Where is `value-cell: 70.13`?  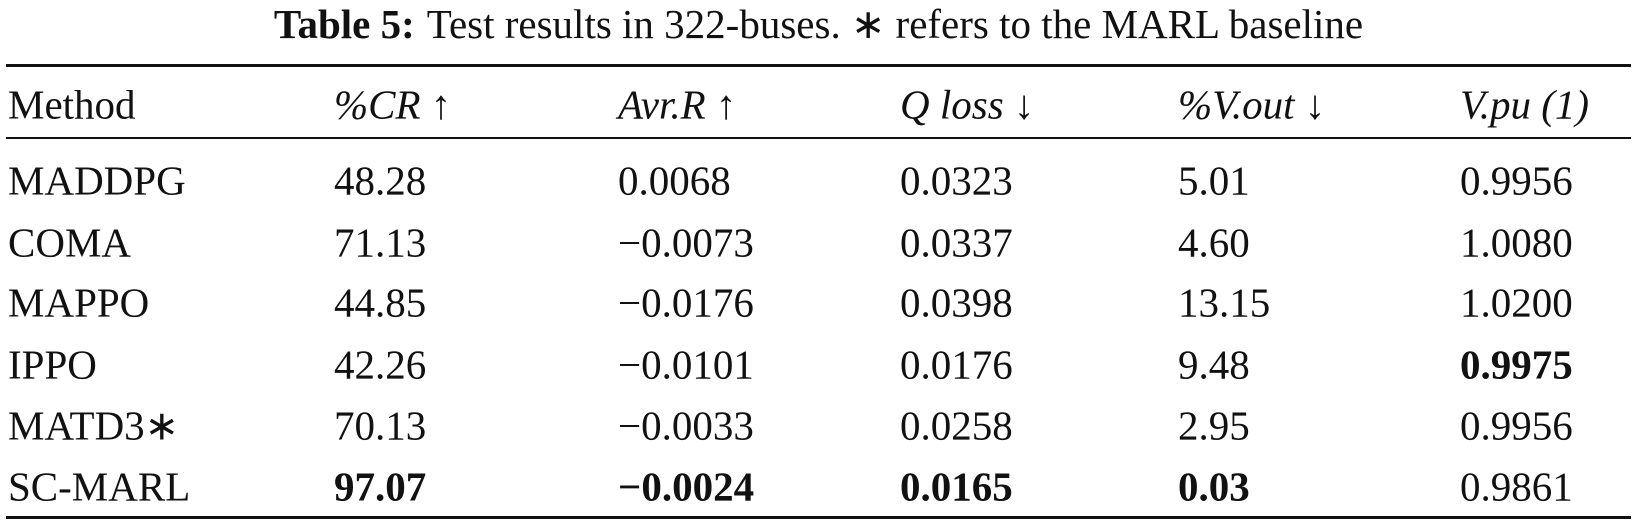 value-cell: 70.13 is located at coordinates (380, 425).